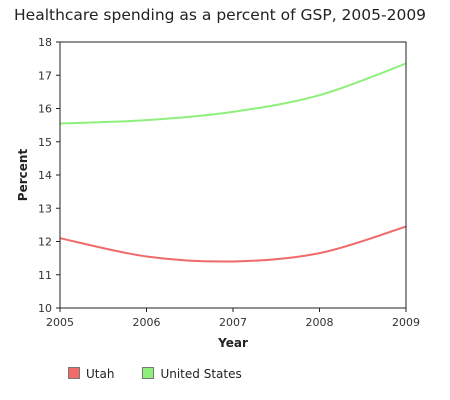 The width and height of the screenshot is (450, 400). Describe the element at coordinates (147, 322) in the screenshot. I see `x-tick-label: 2006` at that location.